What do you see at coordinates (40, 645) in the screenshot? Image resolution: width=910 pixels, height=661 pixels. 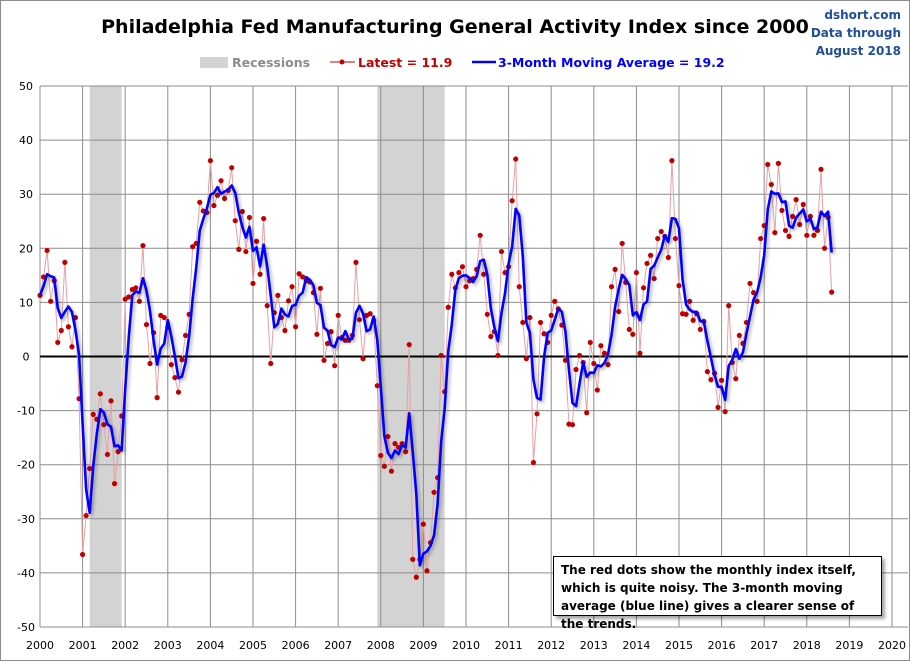 I see `x-tick-label: 2000` at bounding box center [40, 645].